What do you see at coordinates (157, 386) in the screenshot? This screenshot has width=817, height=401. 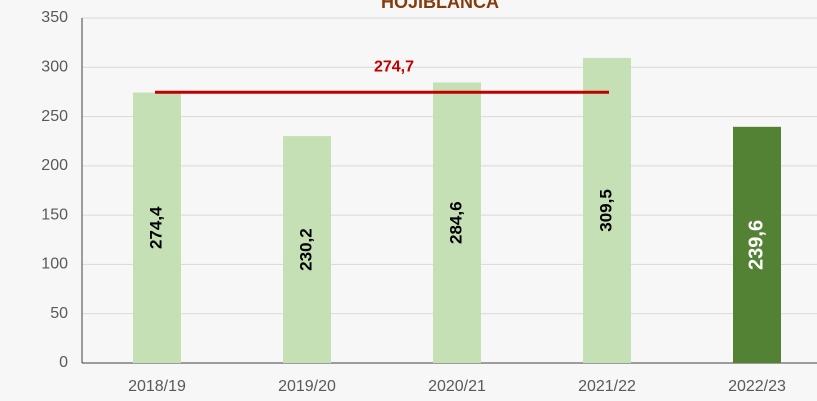 I see `x-tick-label: 2018/19` at bounding box center [157, 386].